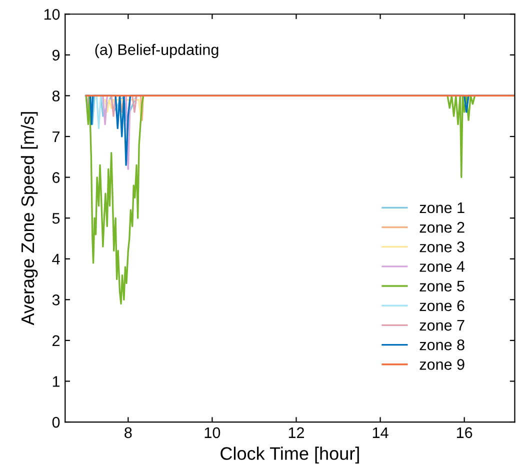 The height and width of the screenshot is (471, 521). Describe the element at coordinates (56, 300) in the screenshot. I see `y-tick-label: 3` at that location.